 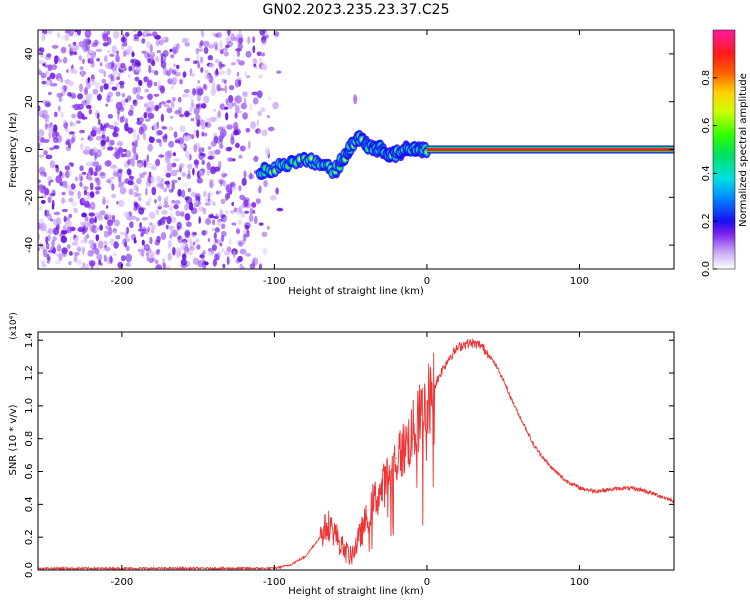 I want to click on spectrogram-x-label: Height of straight line (km), so click(x=356, y=291).